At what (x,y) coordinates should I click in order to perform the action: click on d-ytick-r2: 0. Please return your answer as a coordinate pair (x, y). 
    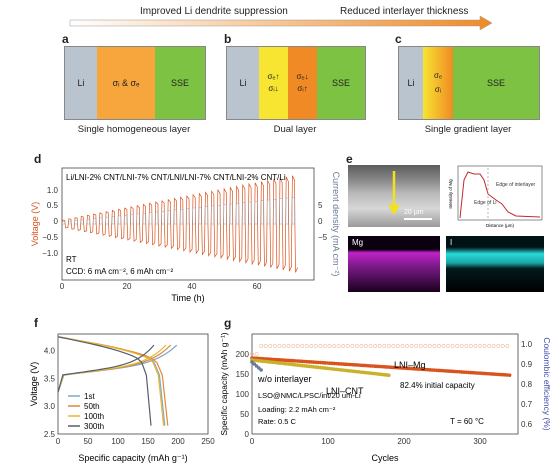
    Looking at the image, I should click on (320, 221).